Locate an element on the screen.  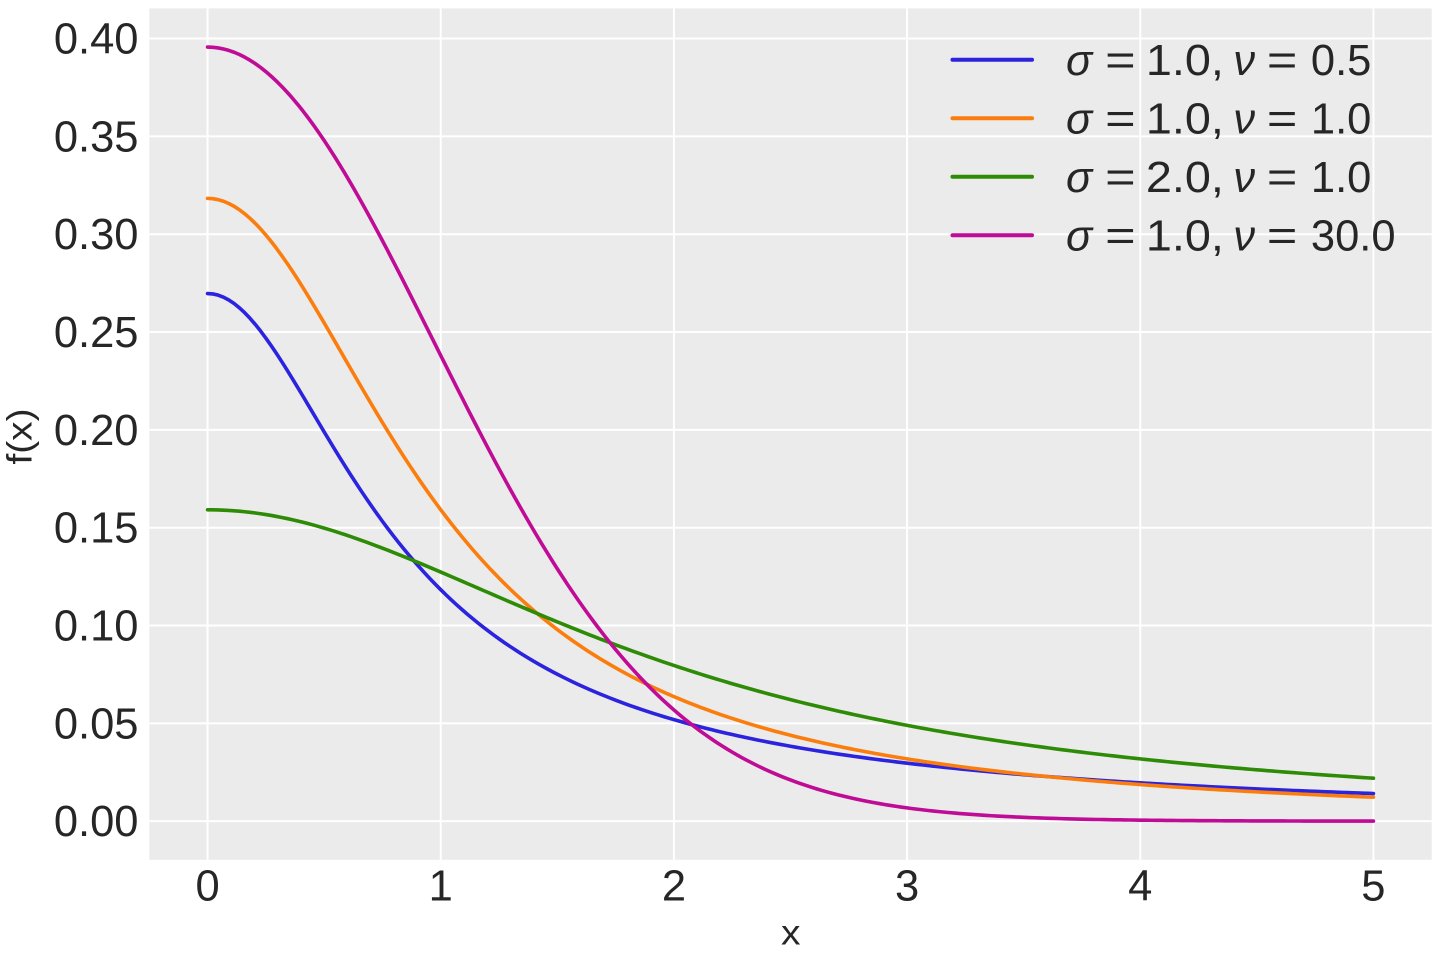
svg-text: 0.05 is located at coordinates (96, 724).